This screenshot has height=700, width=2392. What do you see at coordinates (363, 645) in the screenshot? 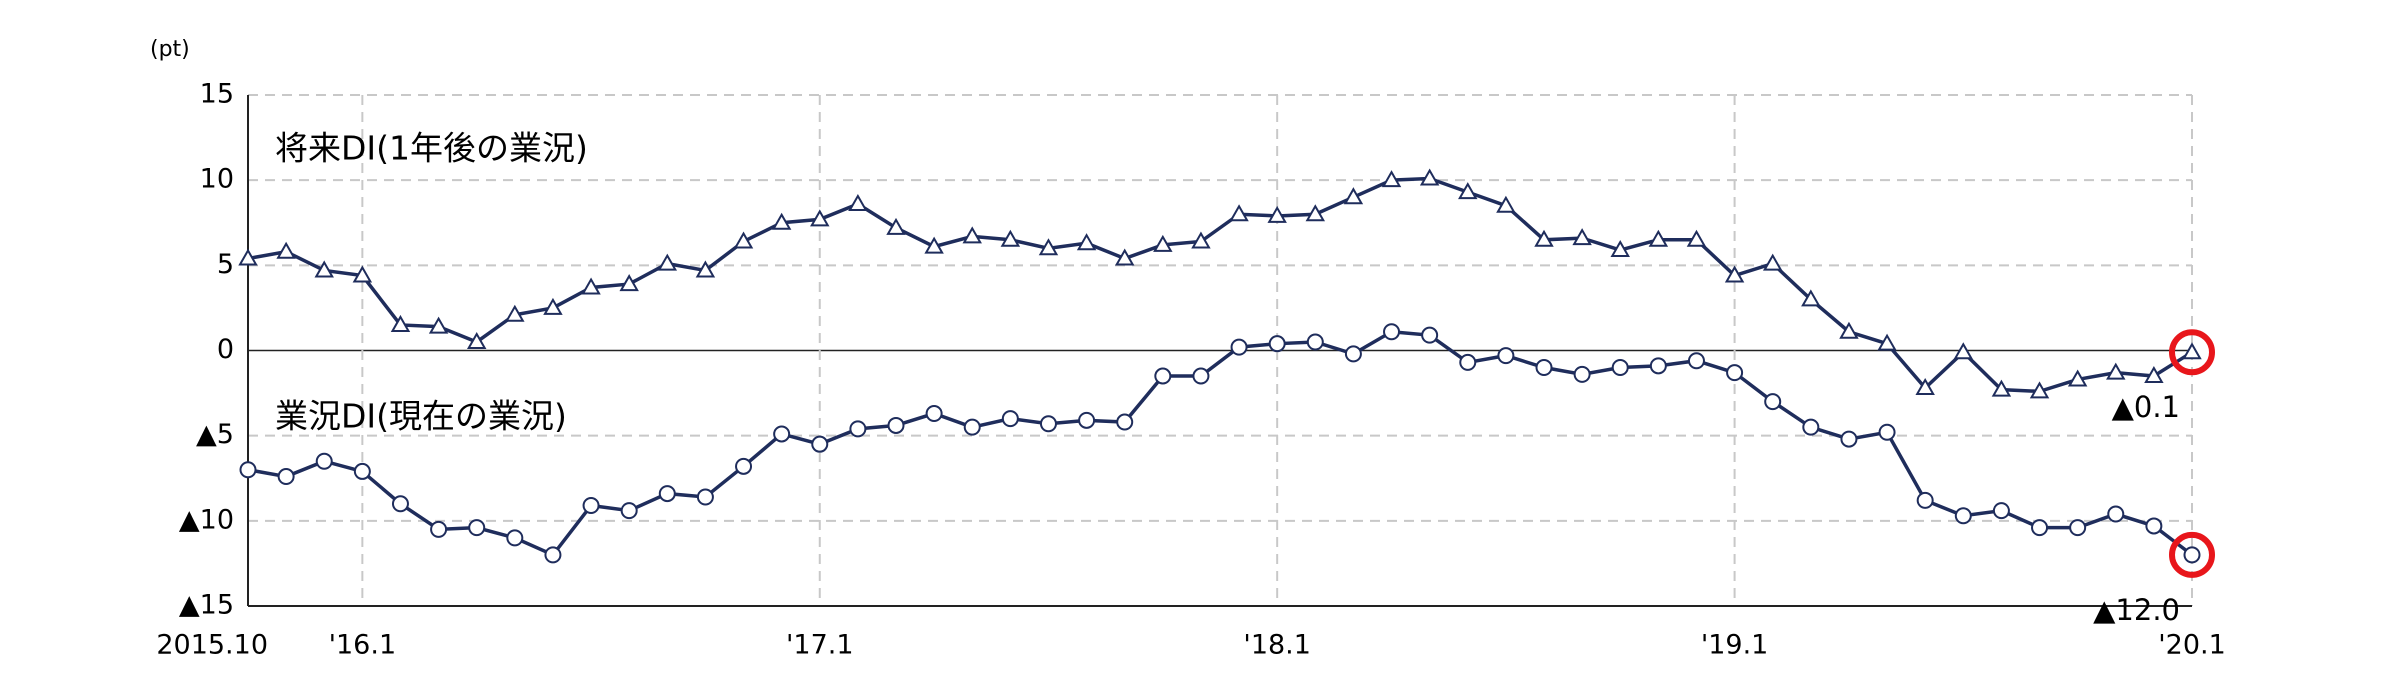
I see `x-tick-label: '16.1` at bounding box center [363, 645].